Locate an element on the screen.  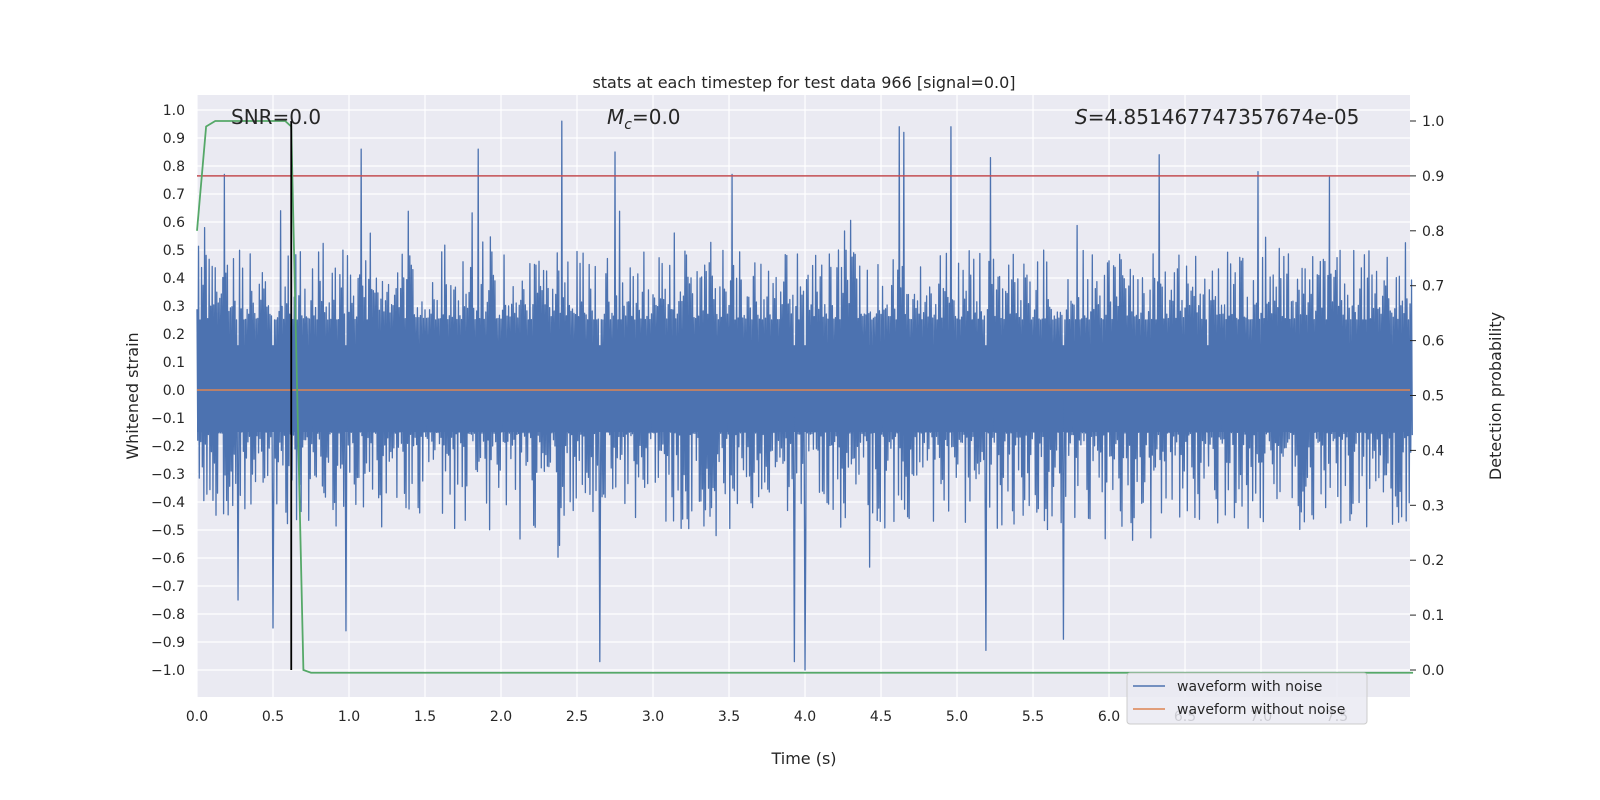
mc-symbol: M is located at coordinates (615, 117).